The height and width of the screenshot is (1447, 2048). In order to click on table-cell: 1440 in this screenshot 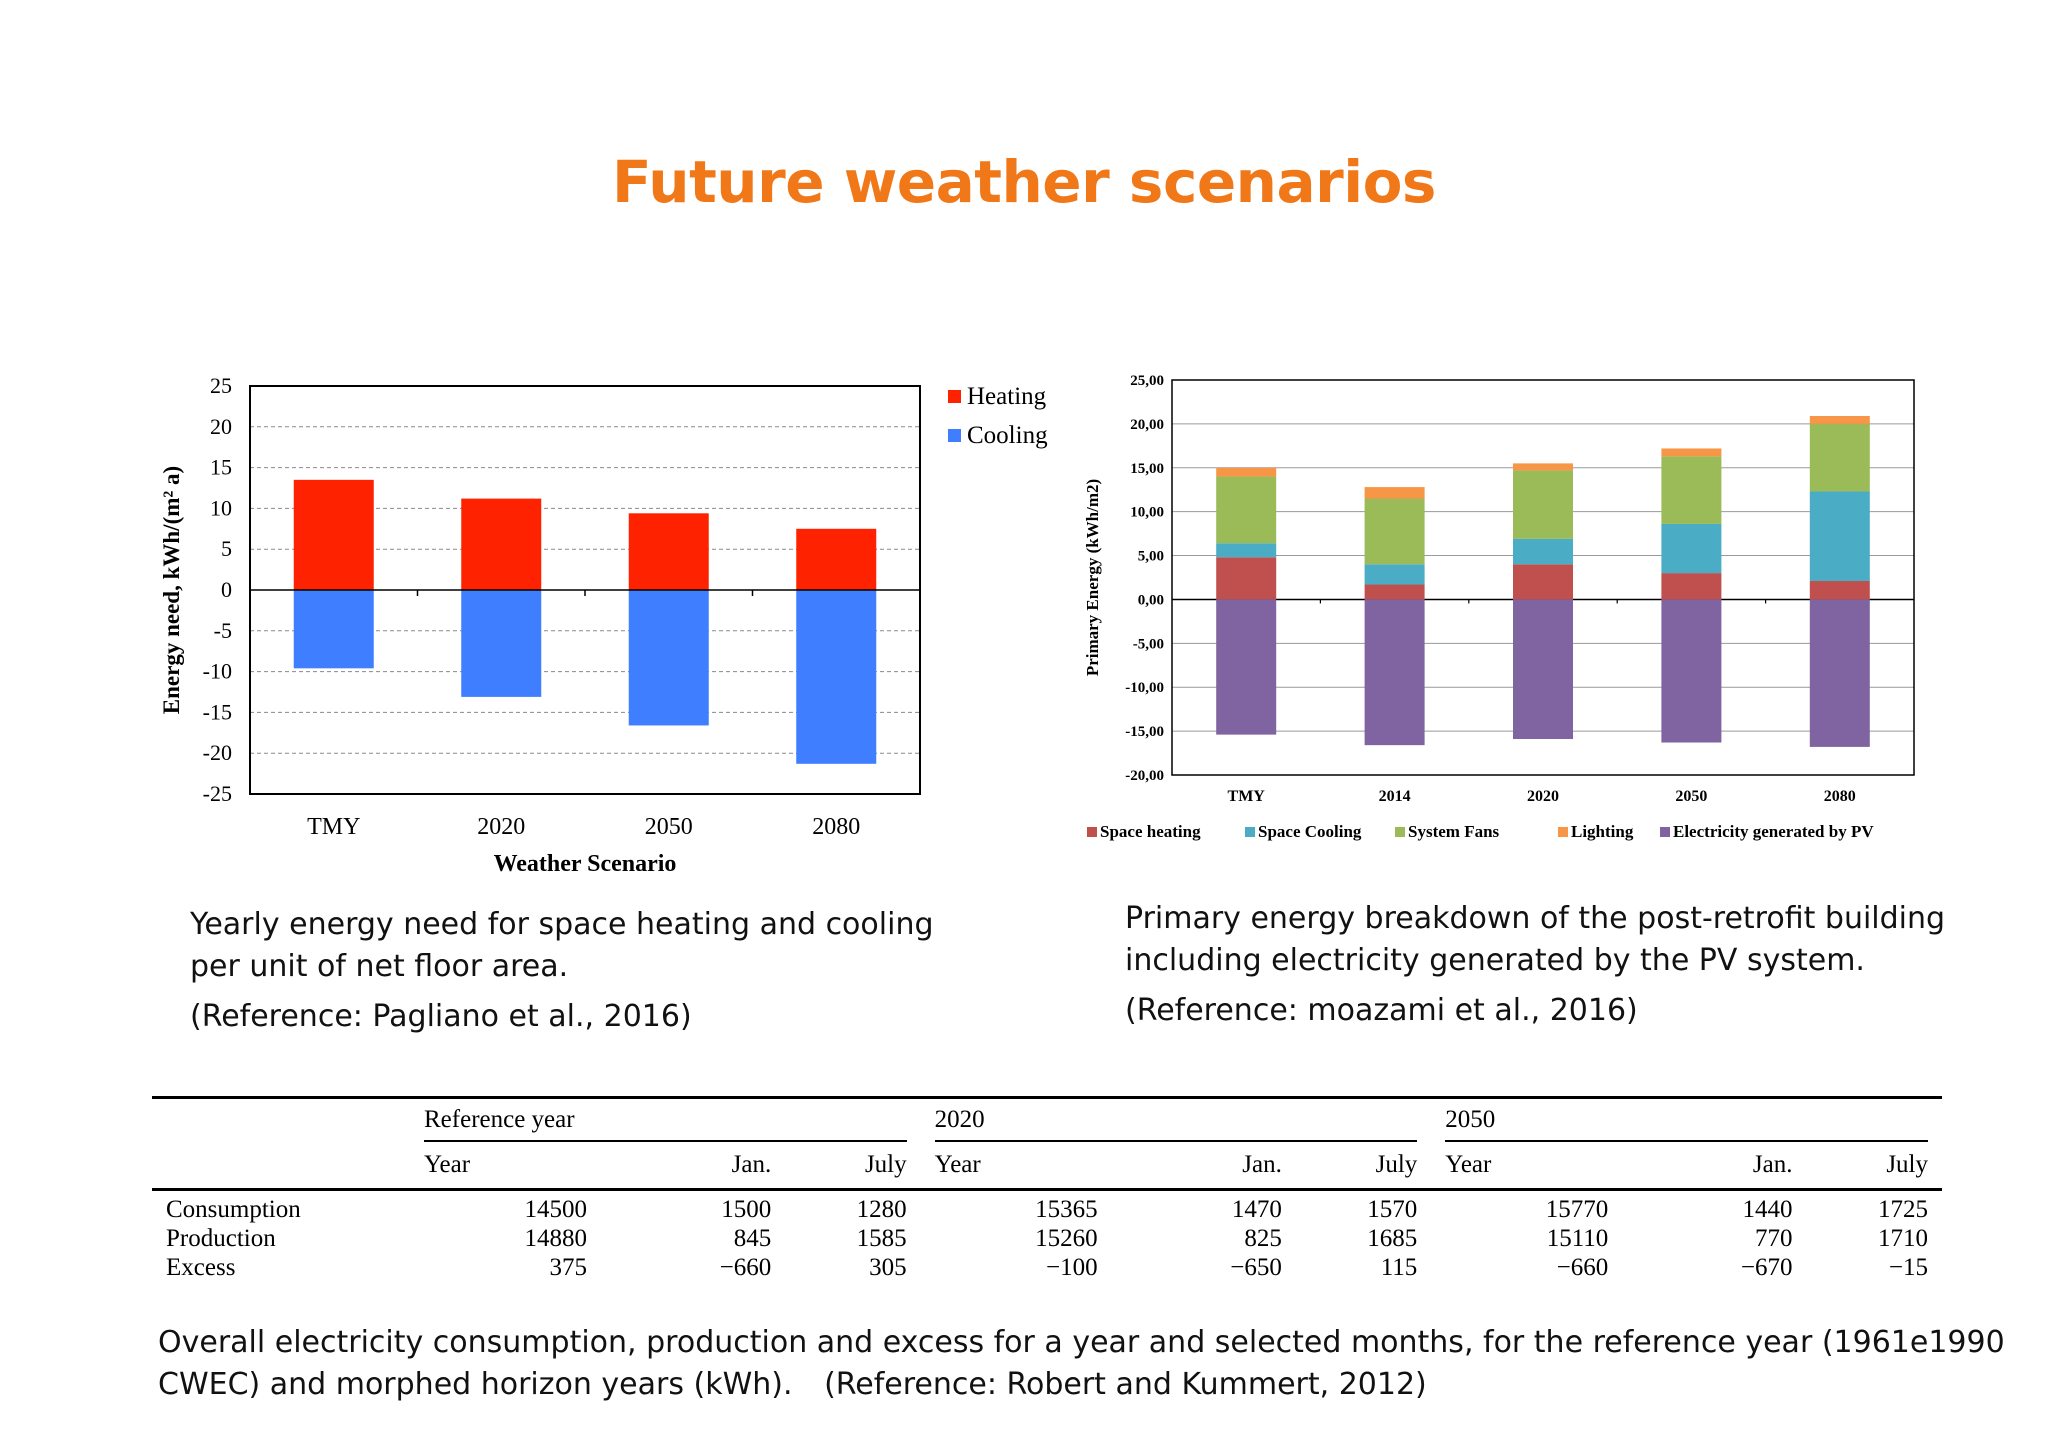, I will do `click(1767, 1209)`.